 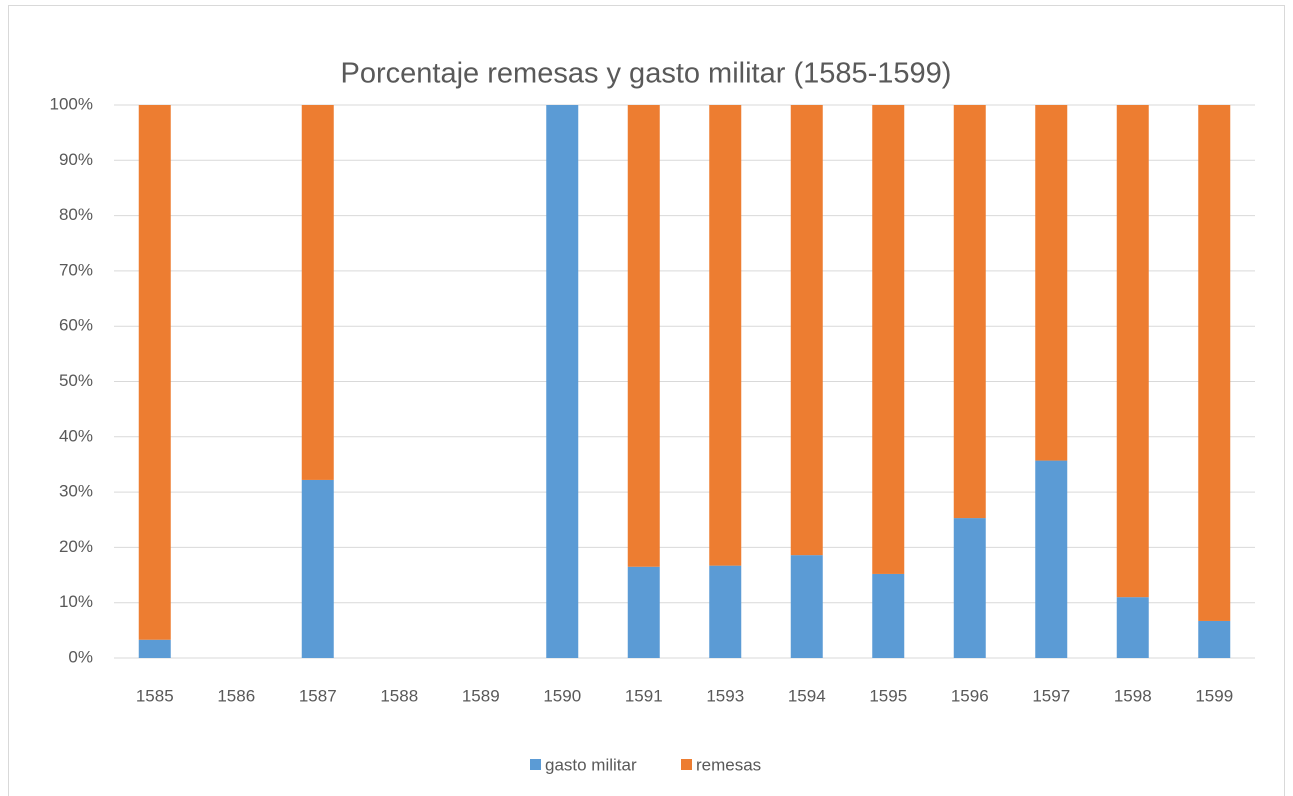 I want to click on x-tick-label: 1593, so click(x=725, y=695).